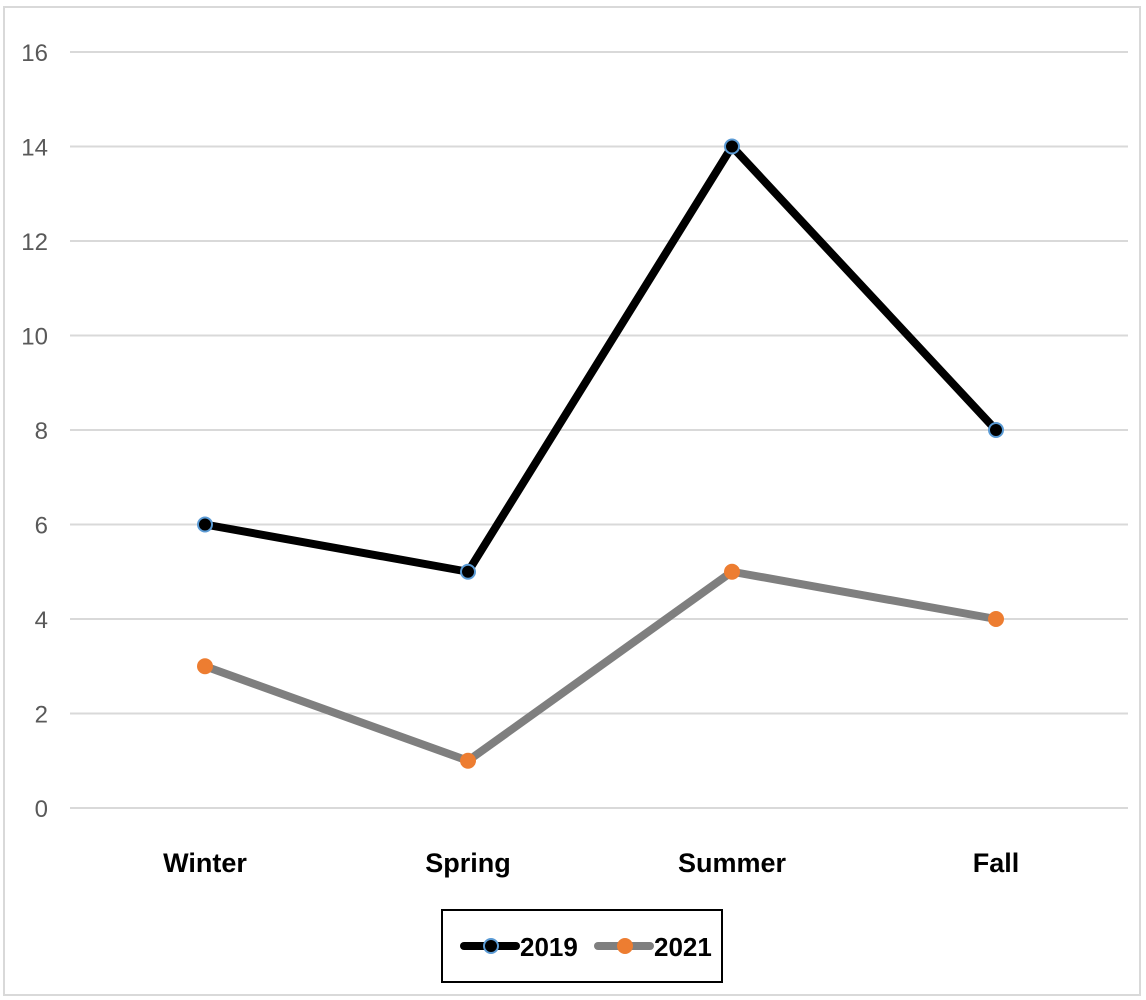  Describe the element at coordinates (600, 666) in the screenshot. I see `series-line-2021` at that location.